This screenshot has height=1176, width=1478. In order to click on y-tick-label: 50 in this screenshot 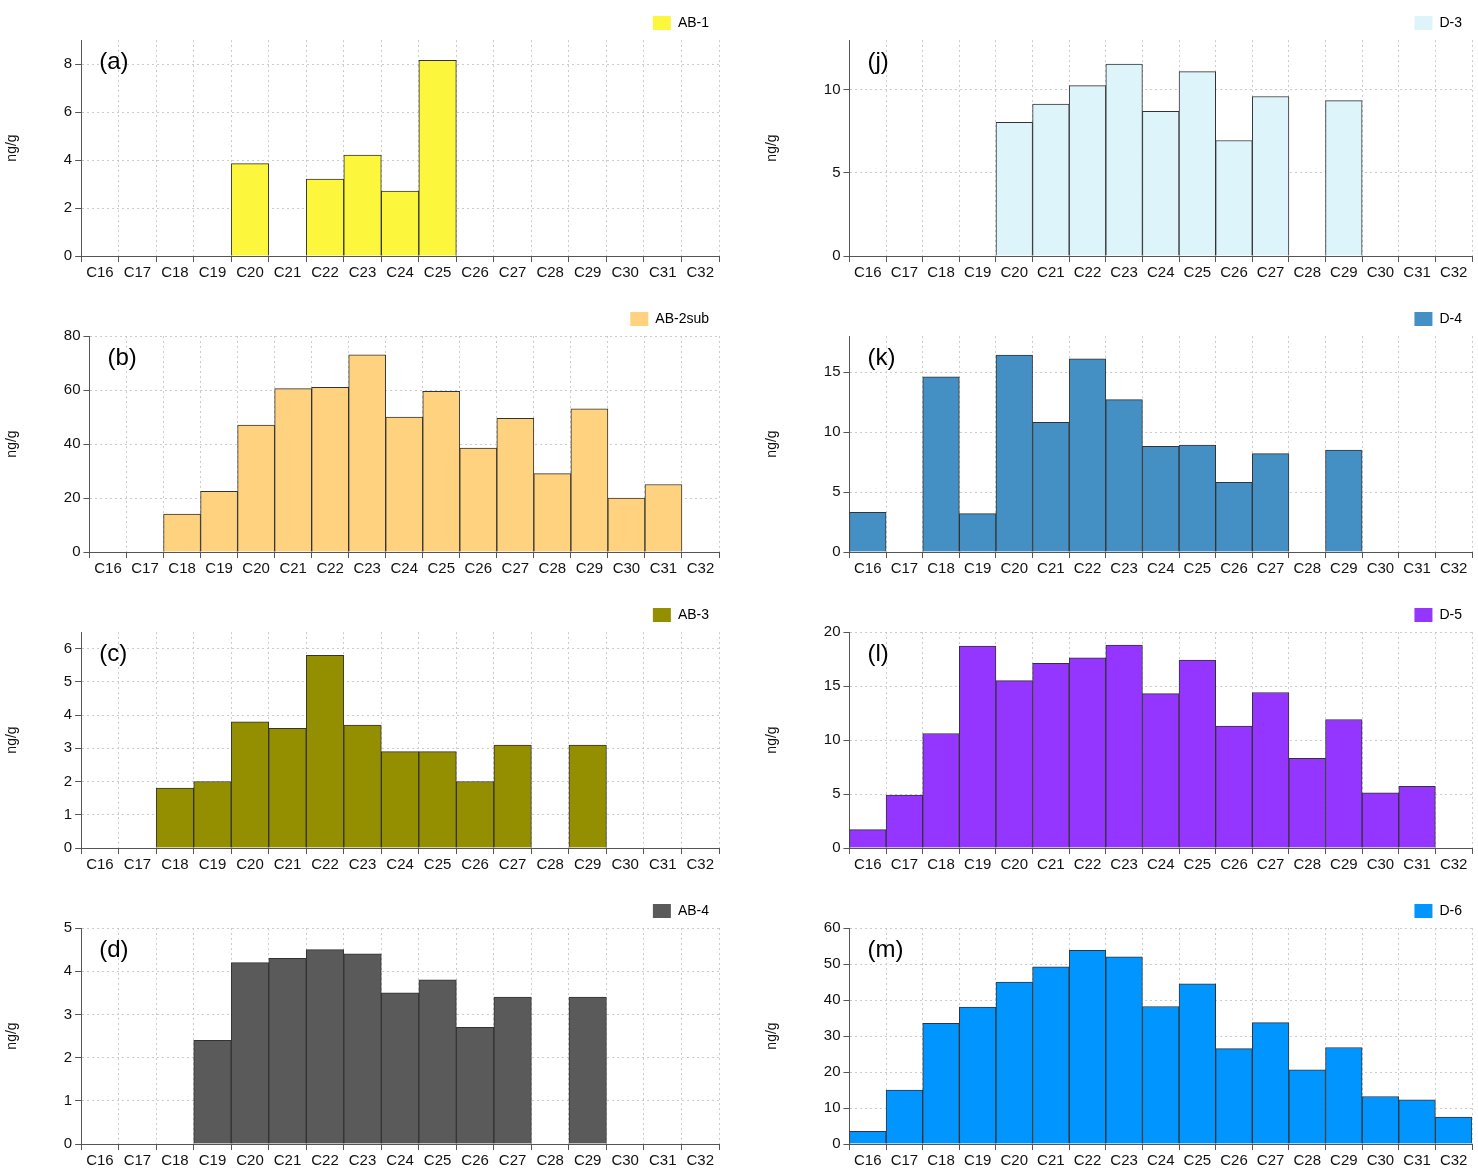, I will do `click(832, 963)`.